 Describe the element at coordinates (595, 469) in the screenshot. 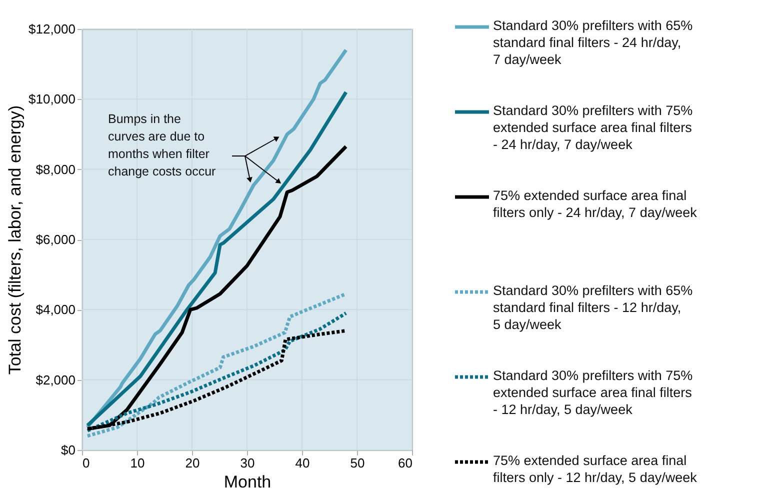

I see `legend-label: 75% extended surface area final filters only - 12 hr/day, 5 day/week` at that location.